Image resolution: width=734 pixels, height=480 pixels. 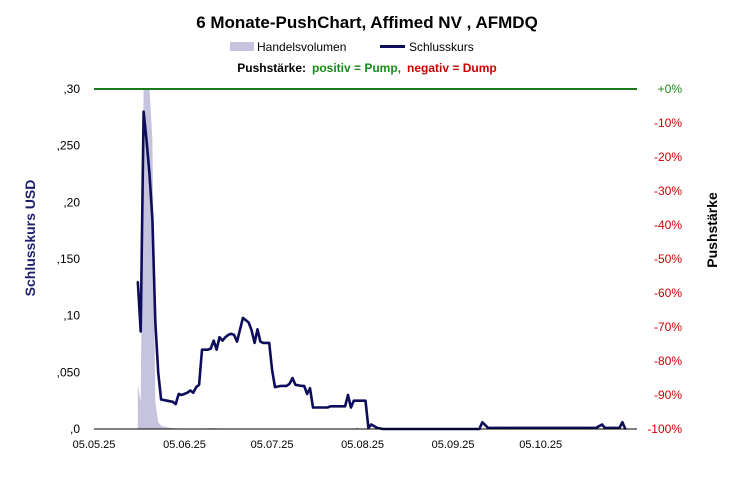 What do you see at coordinates (668, 259) in the screenshot?
I see `y-right-tick-label: -50%` at bounding box center [668, 259].